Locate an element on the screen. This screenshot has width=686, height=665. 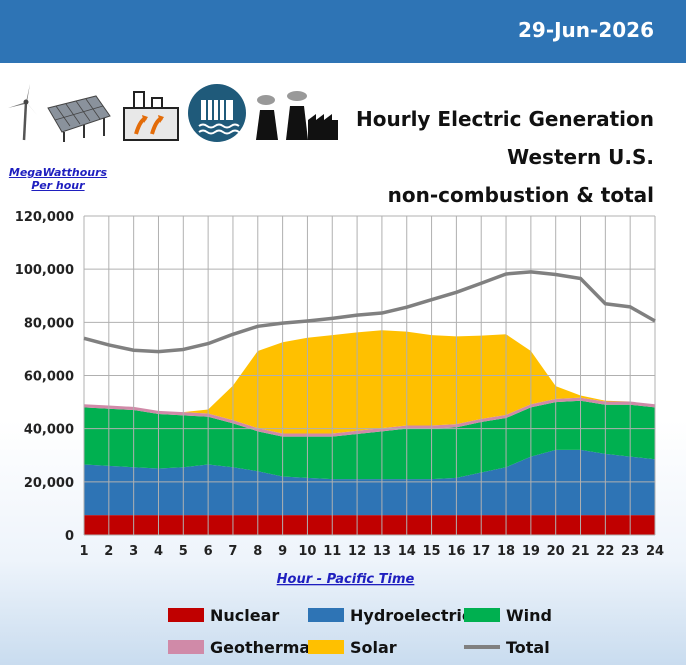
y-tick-label: 120,000 is located at coordinates (44, 217).